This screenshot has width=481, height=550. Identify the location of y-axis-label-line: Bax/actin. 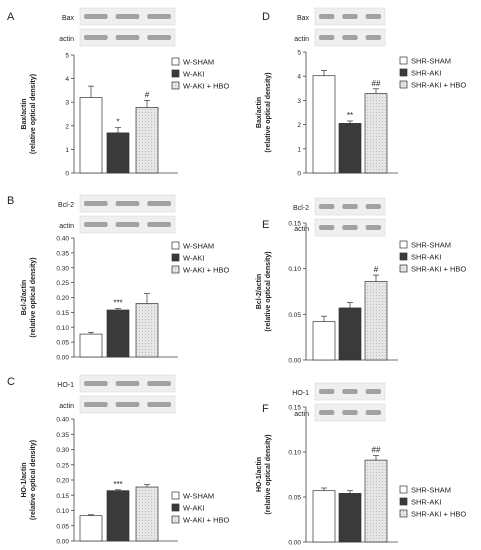
(24, 113).